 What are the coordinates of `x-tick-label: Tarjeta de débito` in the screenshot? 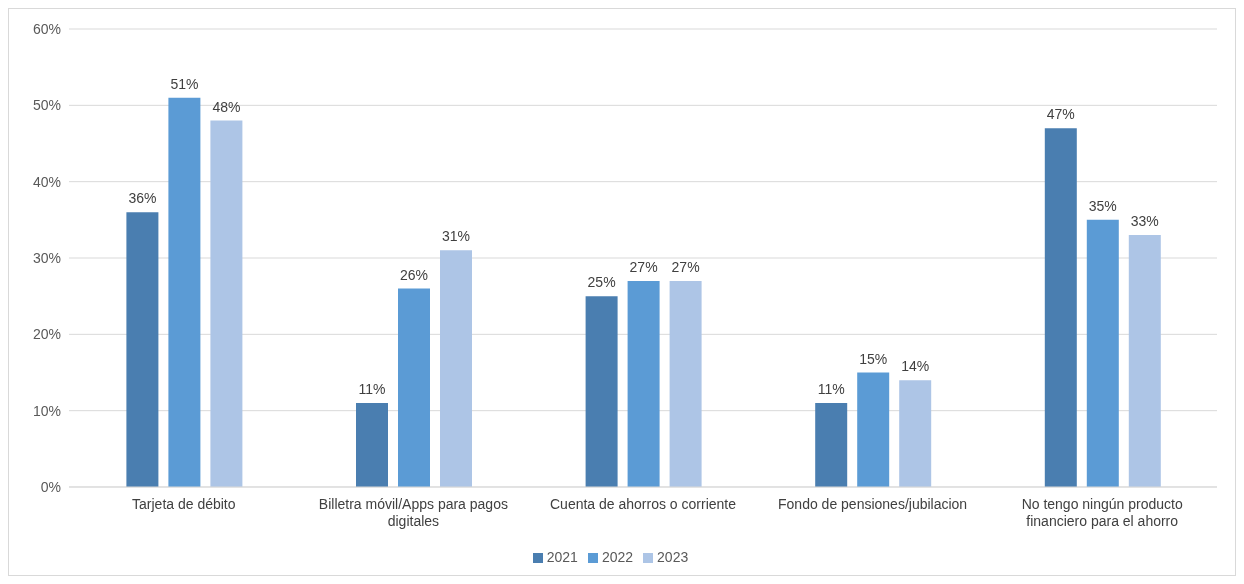 It's located at (184, 504).